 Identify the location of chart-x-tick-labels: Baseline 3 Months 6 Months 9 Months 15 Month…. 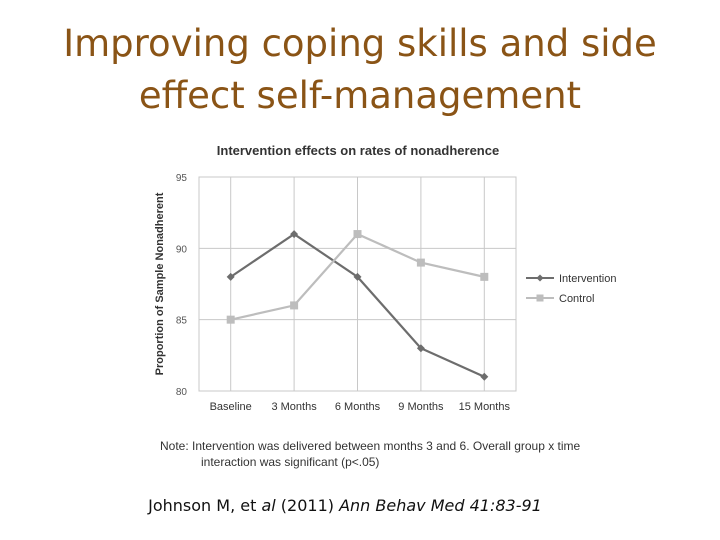
(360, 407).